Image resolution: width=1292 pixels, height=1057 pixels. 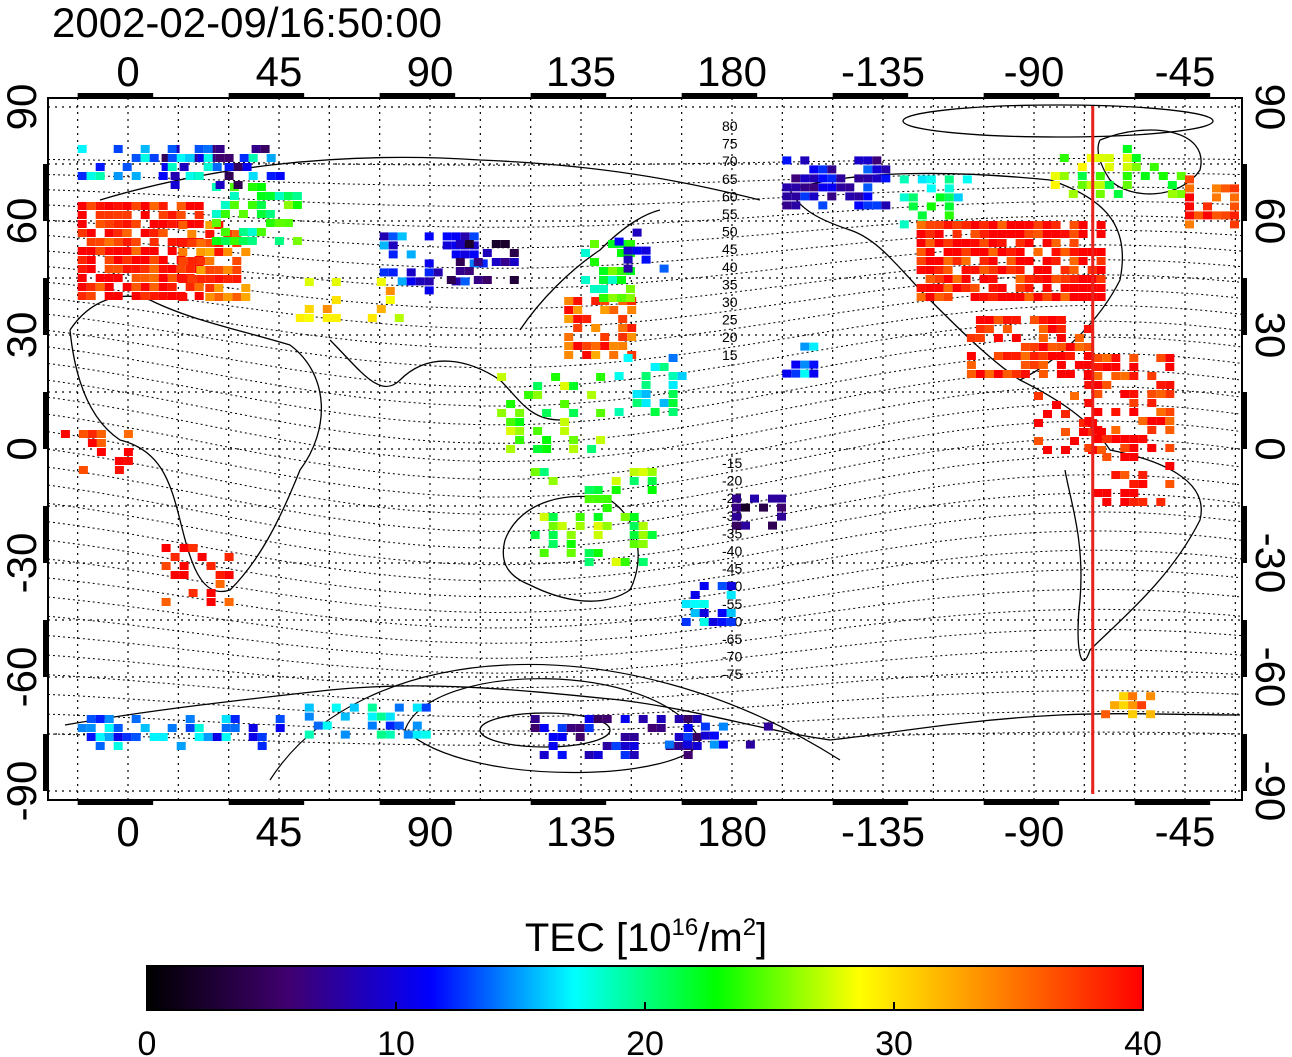 I want to click on right-latitude-label: 90, so click(x=1269, y=107).